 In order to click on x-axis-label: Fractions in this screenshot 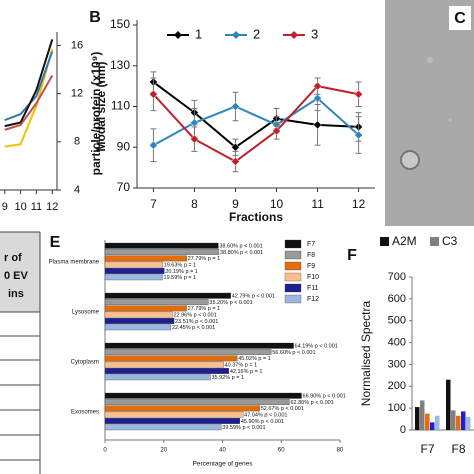, I will do `click(256, 217)`.